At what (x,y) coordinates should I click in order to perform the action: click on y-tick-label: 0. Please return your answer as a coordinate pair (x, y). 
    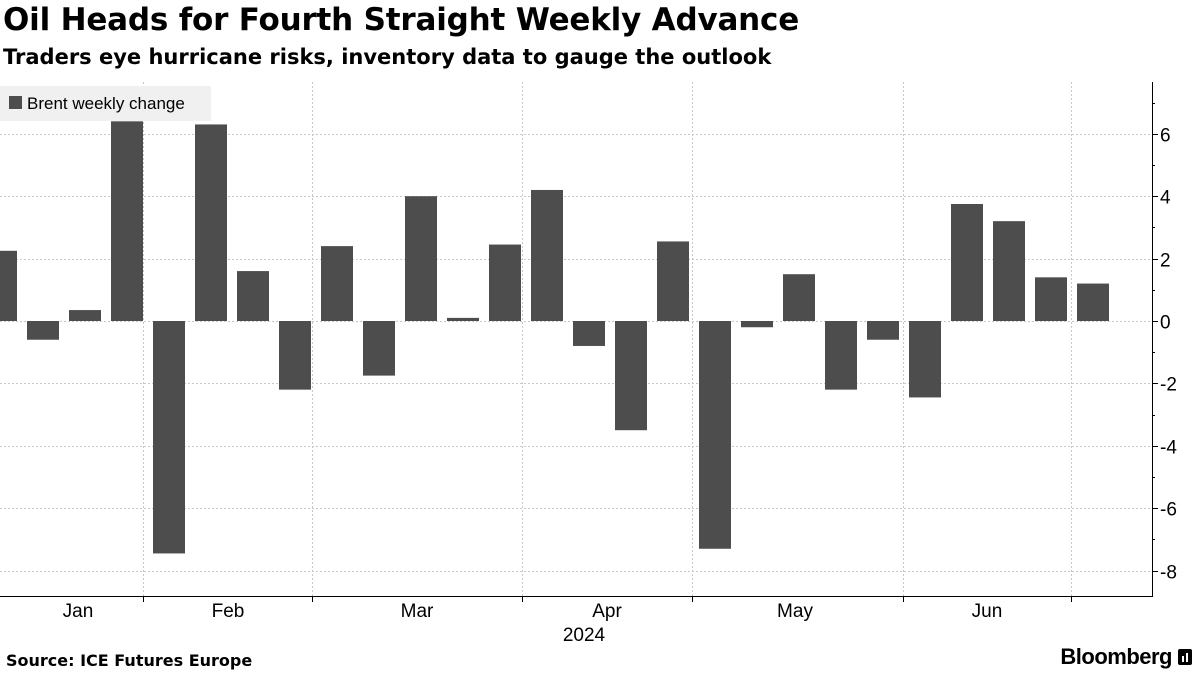
    Looking at the image, I should click on (1165, 323).